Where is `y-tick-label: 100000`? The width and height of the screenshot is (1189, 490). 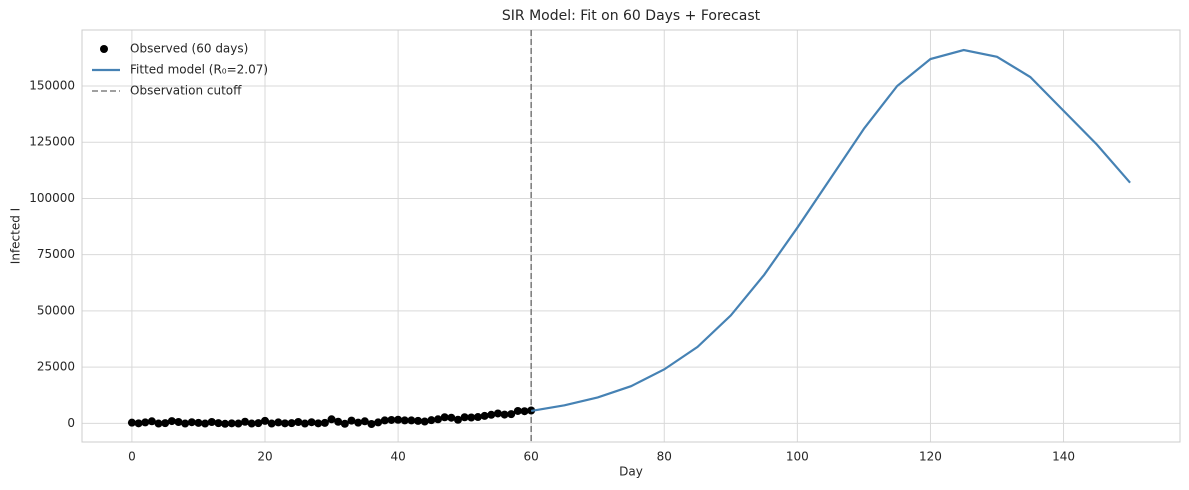
y-tick-label: 100000 is located at coordinates (52, 198).